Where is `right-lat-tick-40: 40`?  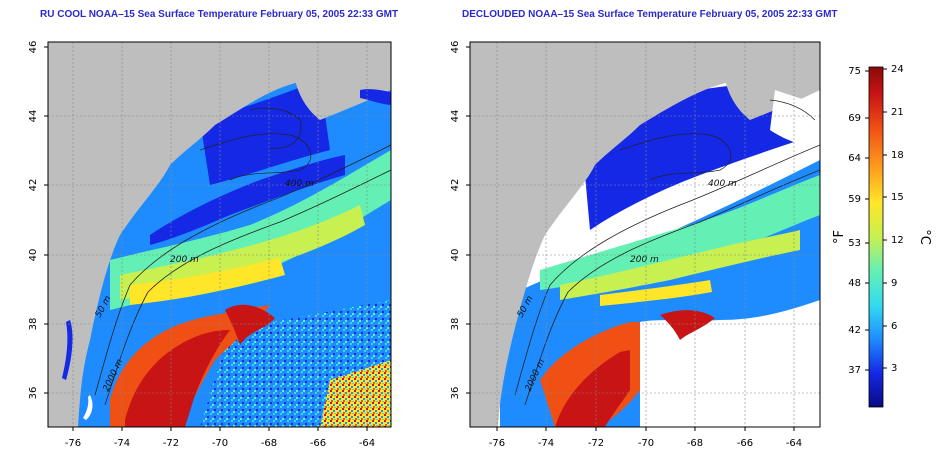 right-lat-tick-40: 40 is located at coordinates (455, 255).